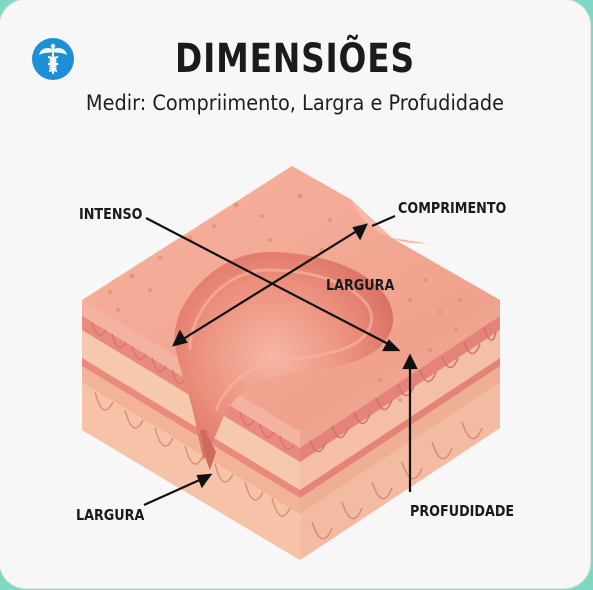 This screenshot has height=590, width=593. What do you see at coordinates (400, 430) in the screenshot?
I see `right-face` at bounding box center [400, 430].